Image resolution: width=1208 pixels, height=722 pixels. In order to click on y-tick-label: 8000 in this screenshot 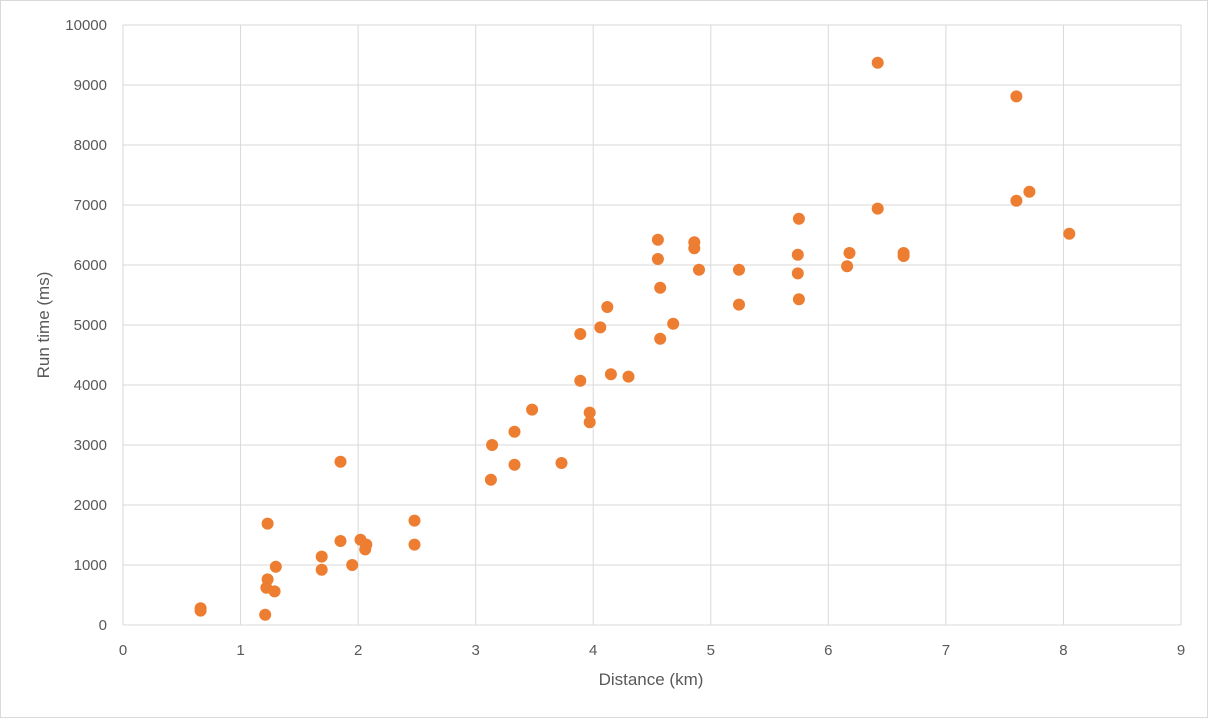, I will do `click(90, 145)`.